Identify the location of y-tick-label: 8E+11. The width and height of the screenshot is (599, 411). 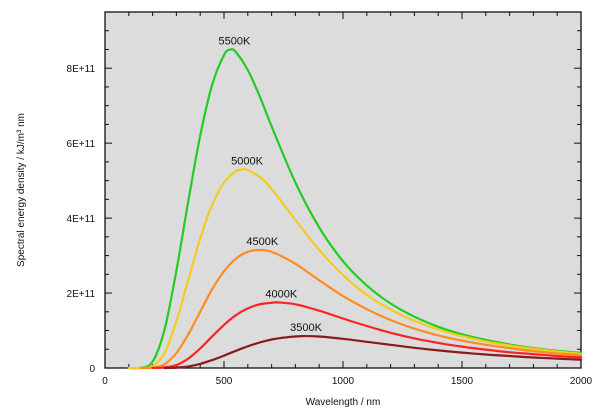
(81, 69).